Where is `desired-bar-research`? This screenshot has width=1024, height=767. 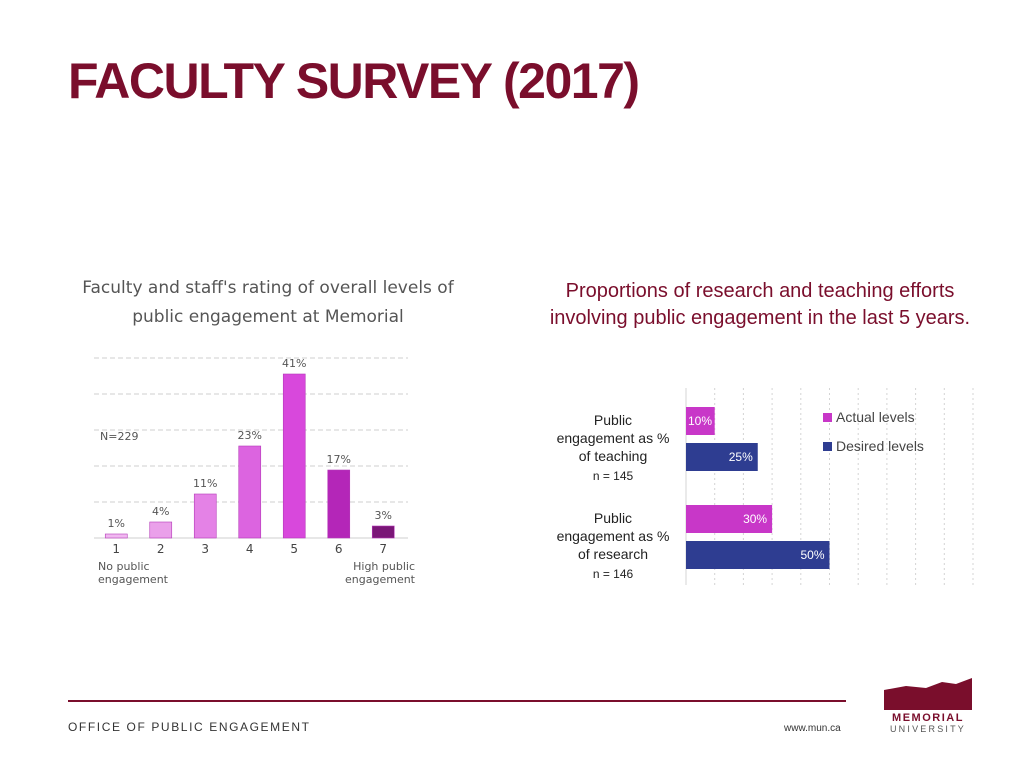 desired-bar-research is located at coordinates (758, 555).